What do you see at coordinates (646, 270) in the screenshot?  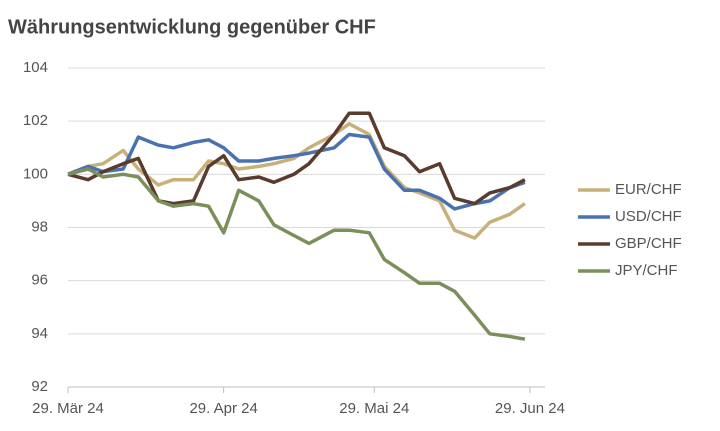 I see `legend-label: JPY/CHF` at bounding box center [646, 270].